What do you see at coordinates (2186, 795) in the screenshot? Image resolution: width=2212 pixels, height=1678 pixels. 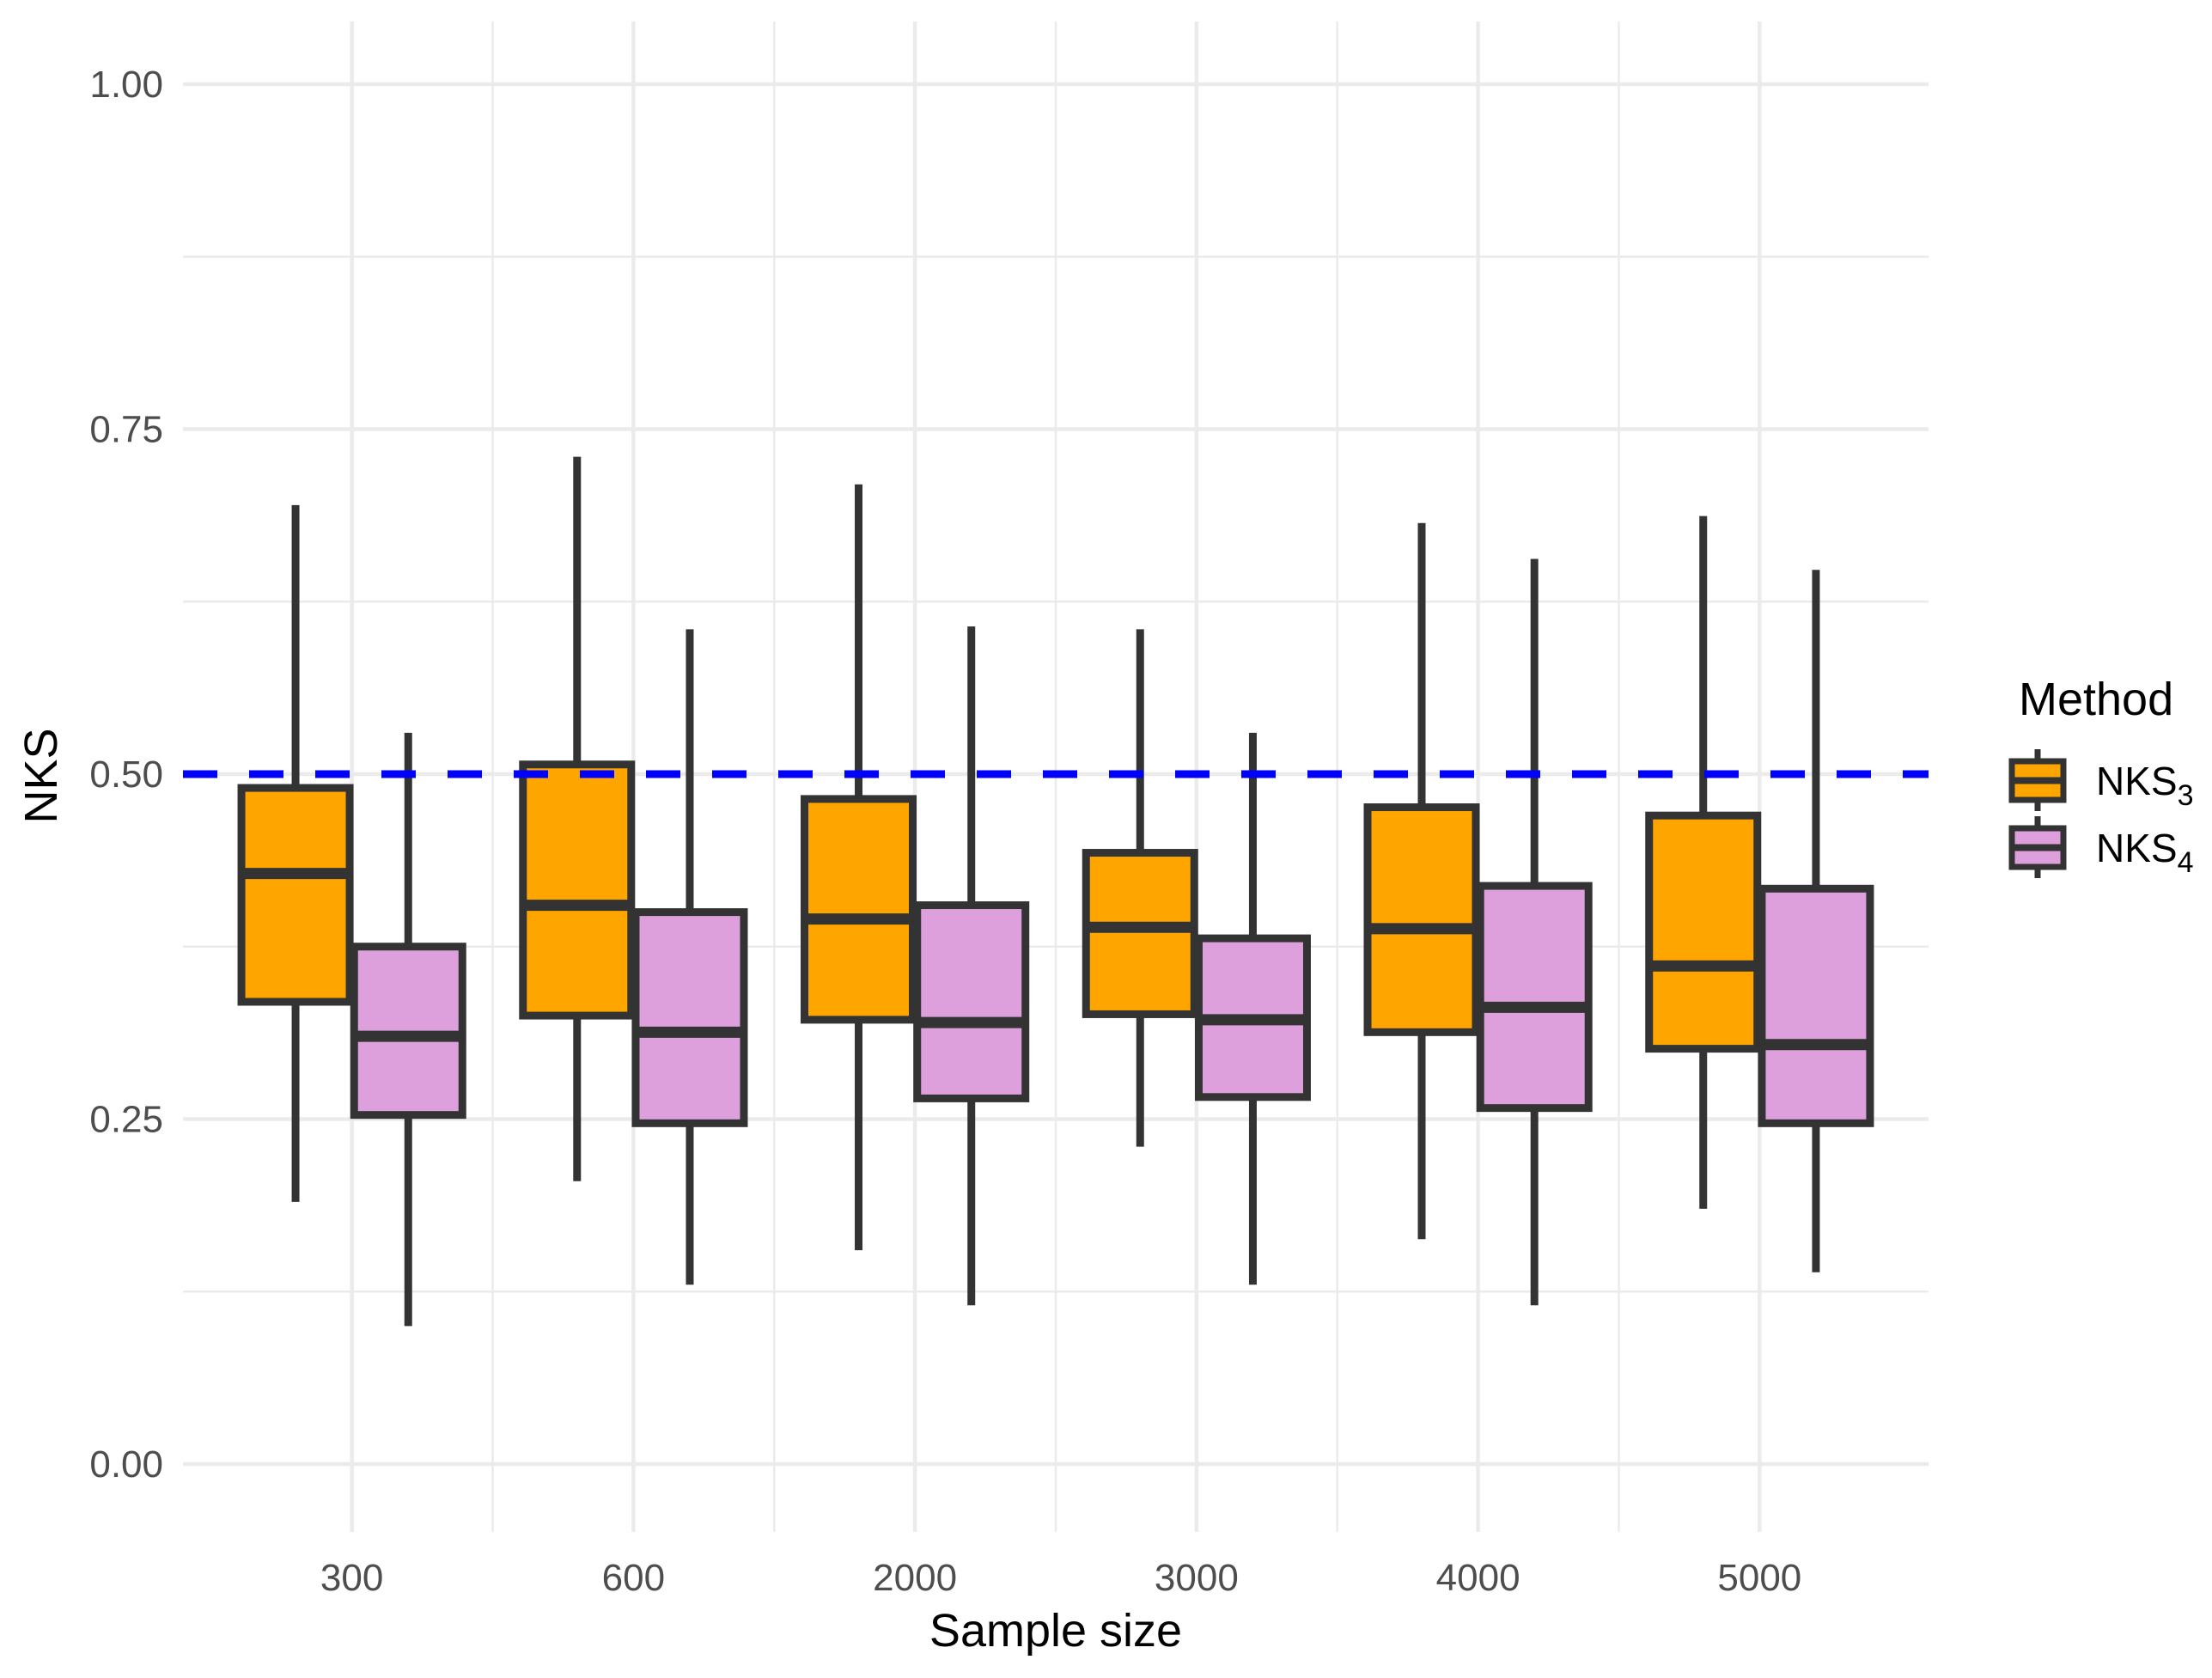 I see `legend-label-subscript: 3` at bounding box center [2186, 795].